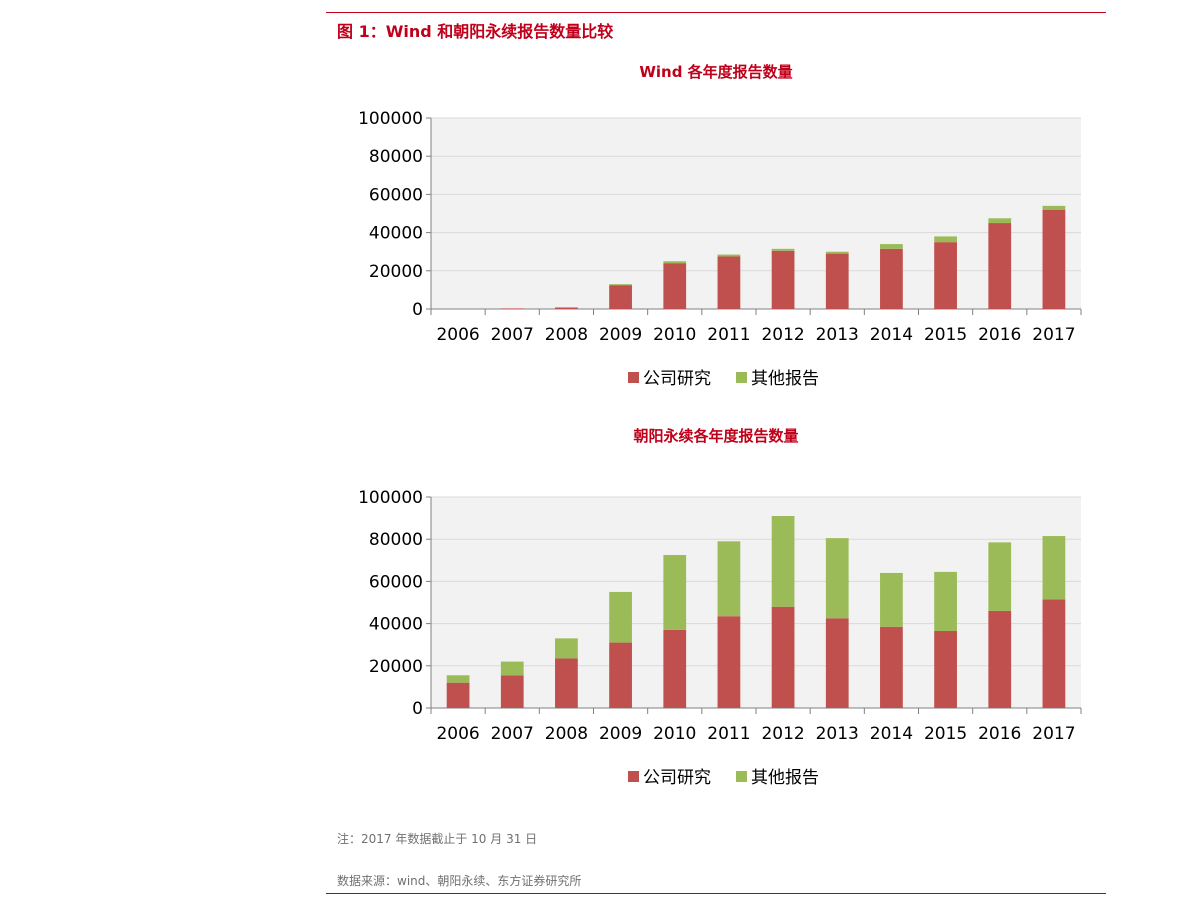  Describe the element at coordinates (437, 839) in the screenshot. I see `footnote-note: 注：2017 年数据截止于 10 月 31 日` at that location.